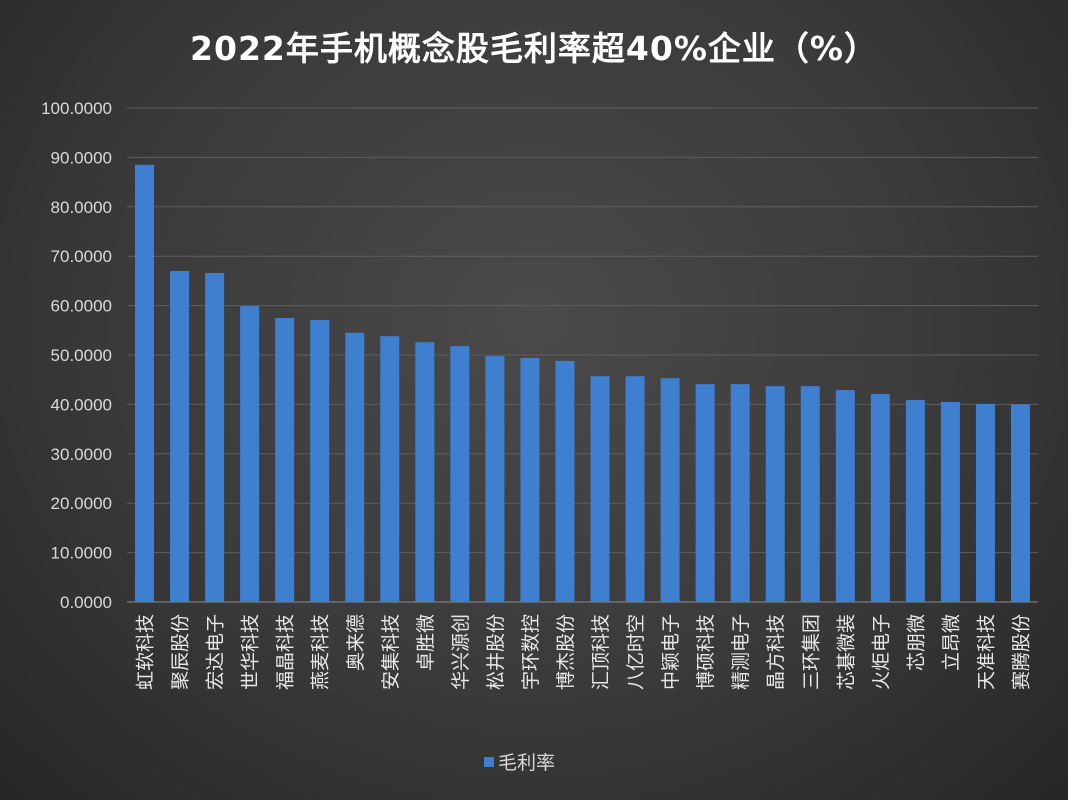 This screenshot has height=800, width=1068. I want to click on x-tick-label: 天准科技, so click(986, 652).